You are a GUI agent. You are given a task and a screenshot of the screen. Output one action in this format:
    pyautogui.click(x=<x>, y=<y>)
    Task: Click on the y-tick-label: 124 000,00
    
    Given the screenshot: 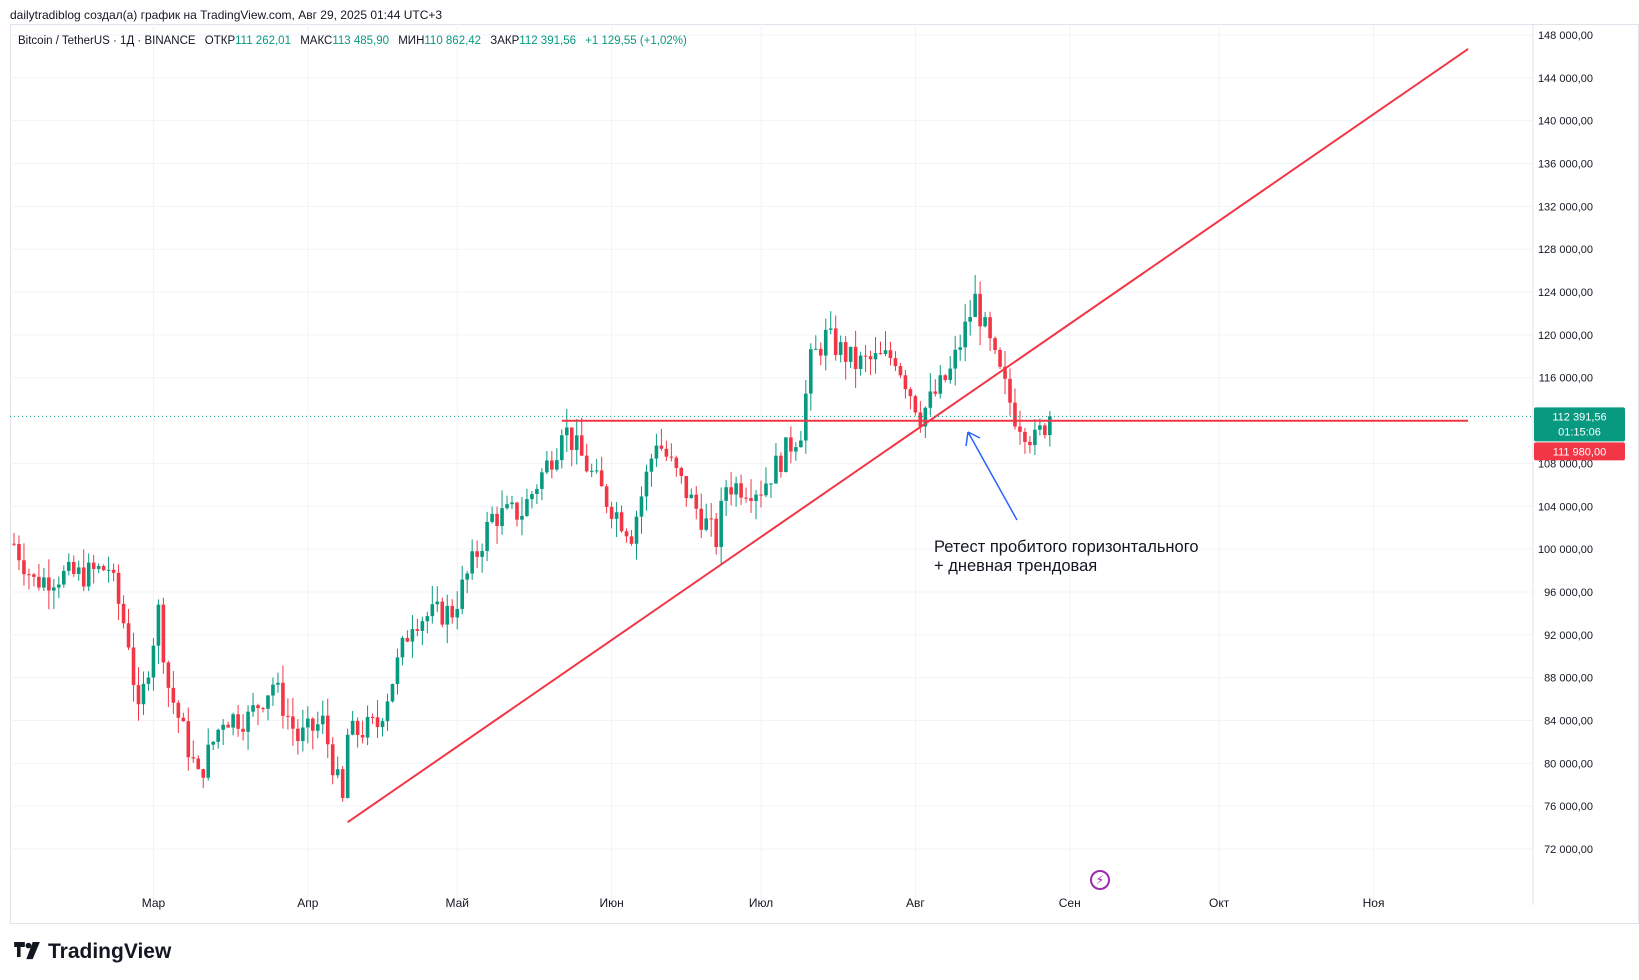 What is the action you would take?
    pyautogui.click(x=1565, y=293)
    